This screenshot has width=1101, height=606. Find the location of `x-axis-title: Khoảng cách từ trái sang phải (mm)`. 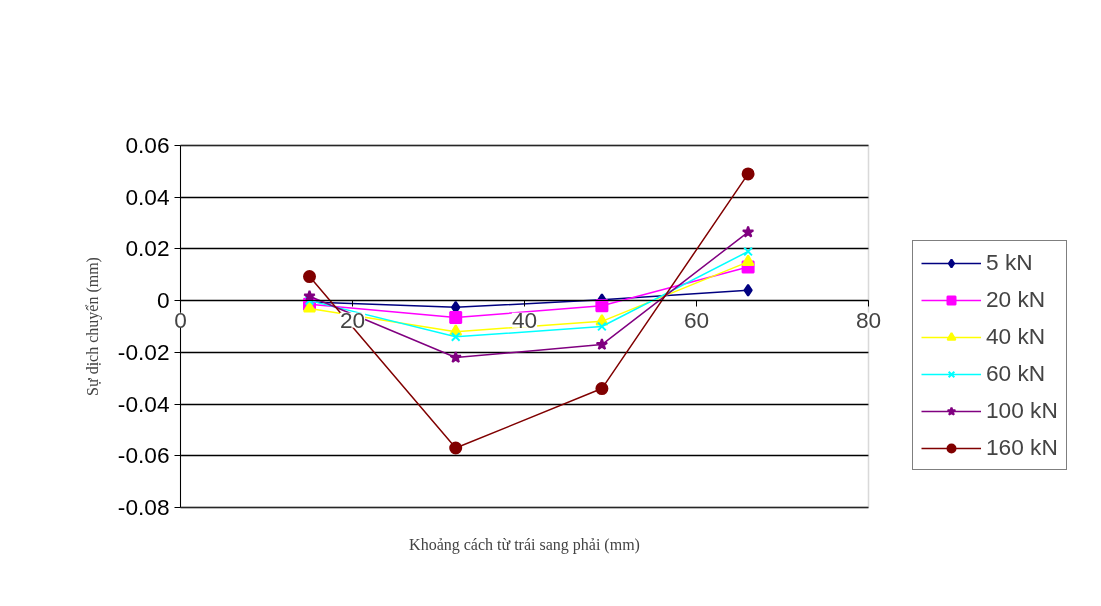

x-axis-title: Khoảng cách từ trái sang phải (mm) is located at coordinates (524, 544).